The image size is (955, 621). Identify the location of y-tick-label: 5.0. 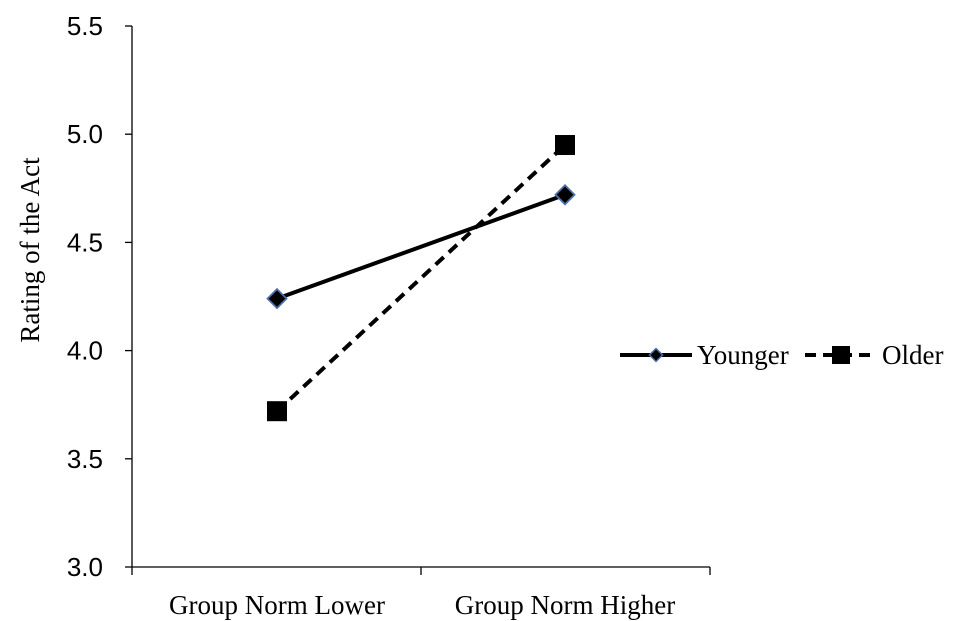
(85, 134).